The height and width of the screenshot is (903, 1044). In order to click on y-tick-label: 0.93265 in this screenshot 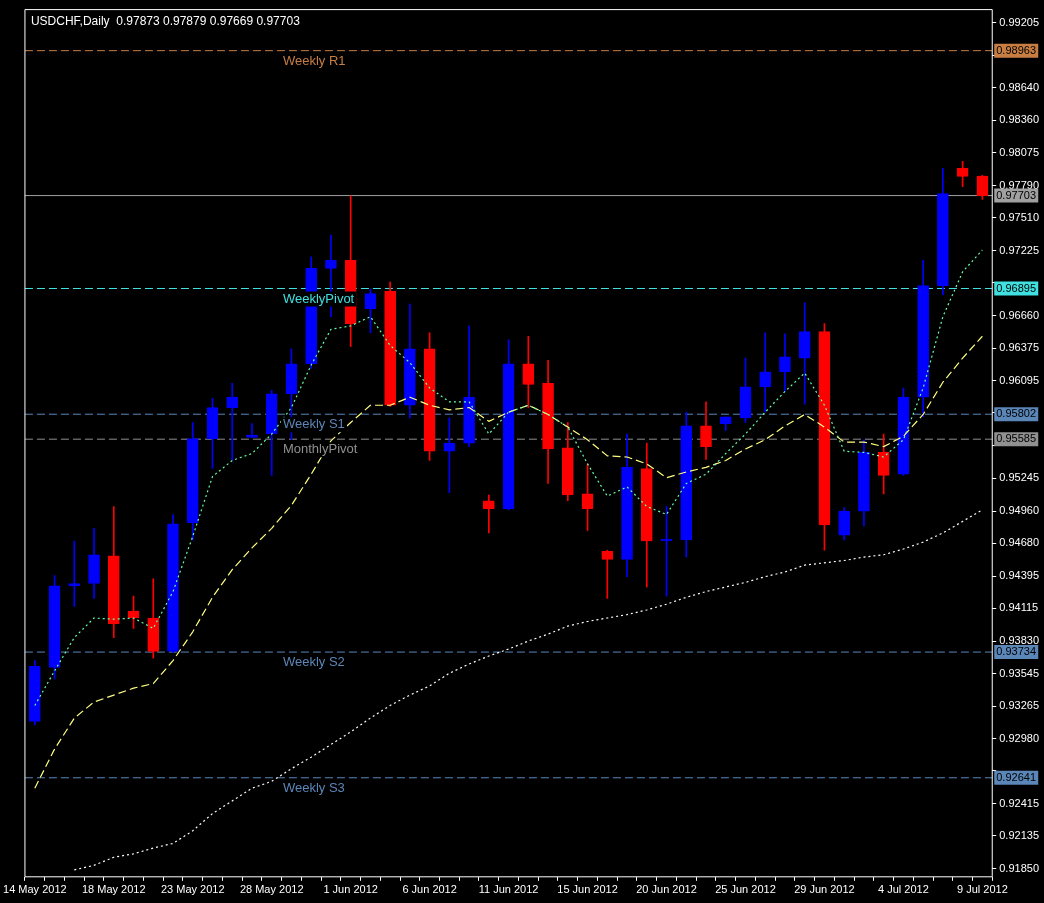, I will do `click(1019, 705)`.